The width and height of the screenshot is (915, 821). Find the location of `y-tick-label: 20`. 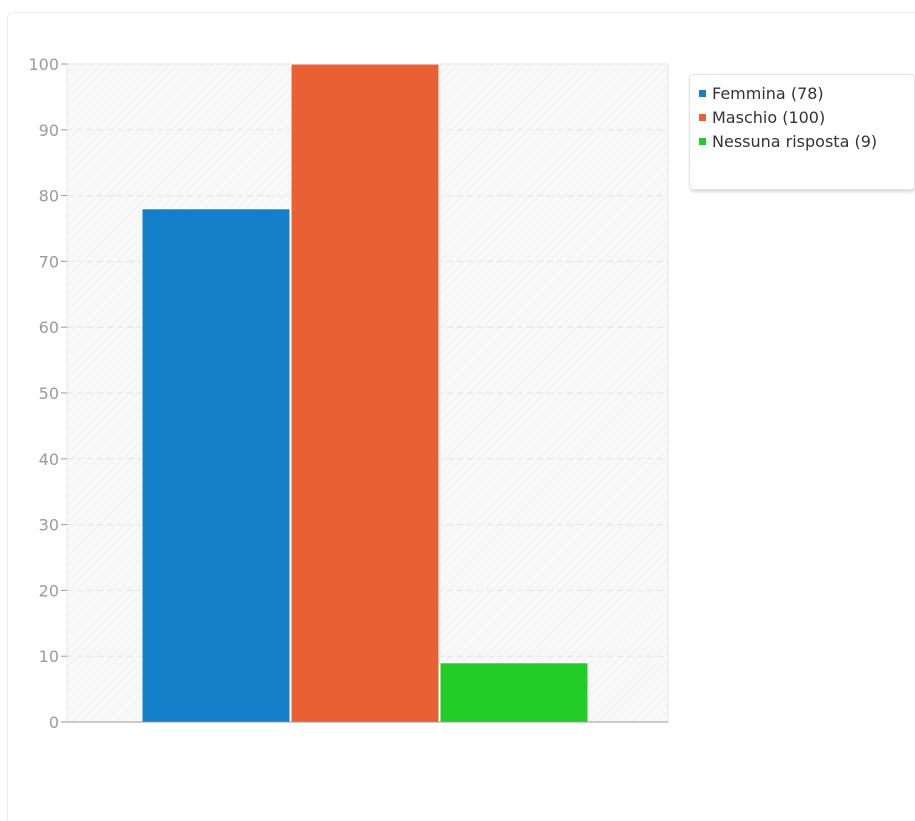

y-tick-label: 20 is located at coordinates (49, 590).